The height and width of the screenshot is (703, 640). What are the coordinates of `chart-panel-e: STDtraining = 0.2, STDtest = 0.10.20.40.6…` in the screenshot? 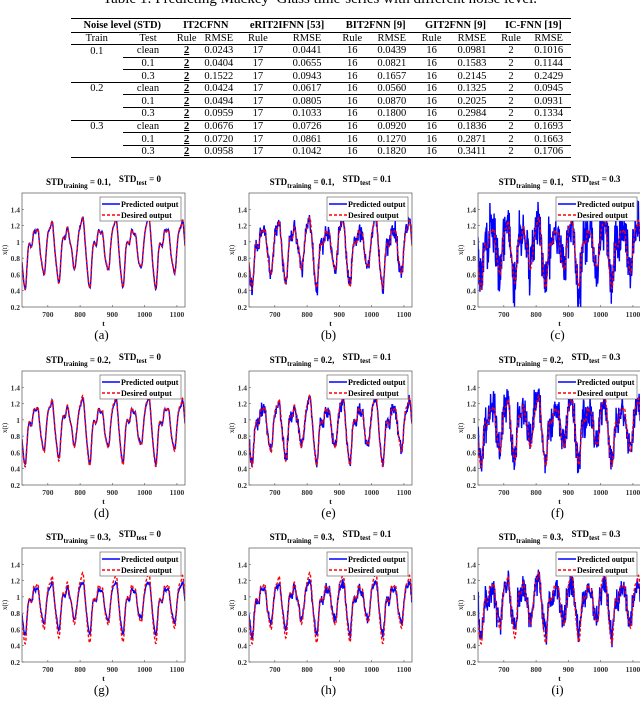 It's located at (320, 436).